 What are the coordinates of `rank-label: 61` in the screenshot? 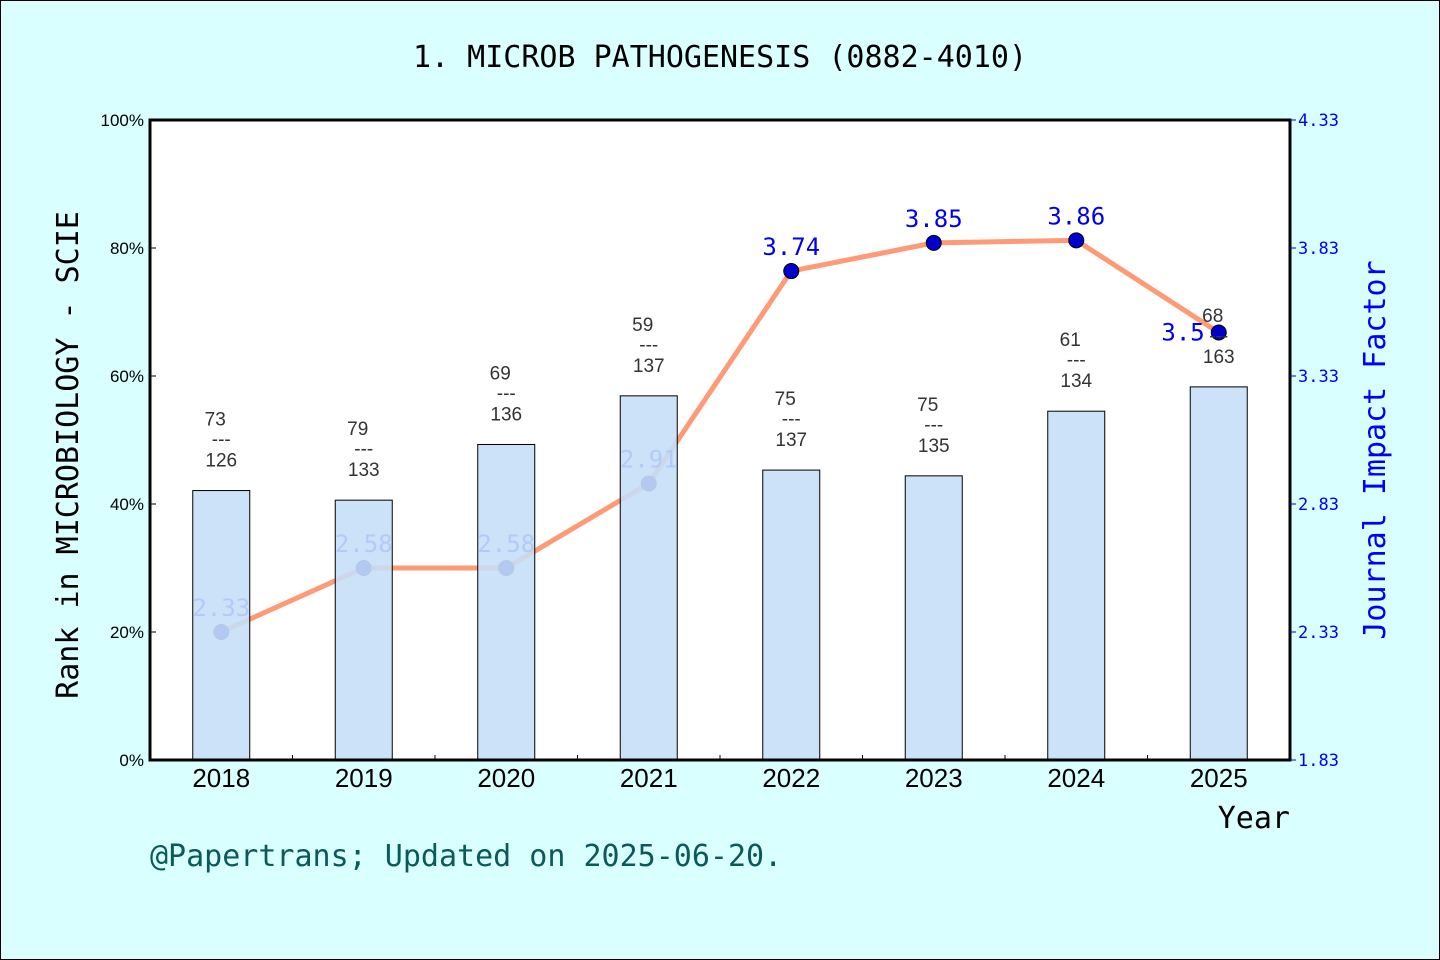 It's located at (1070, 340).